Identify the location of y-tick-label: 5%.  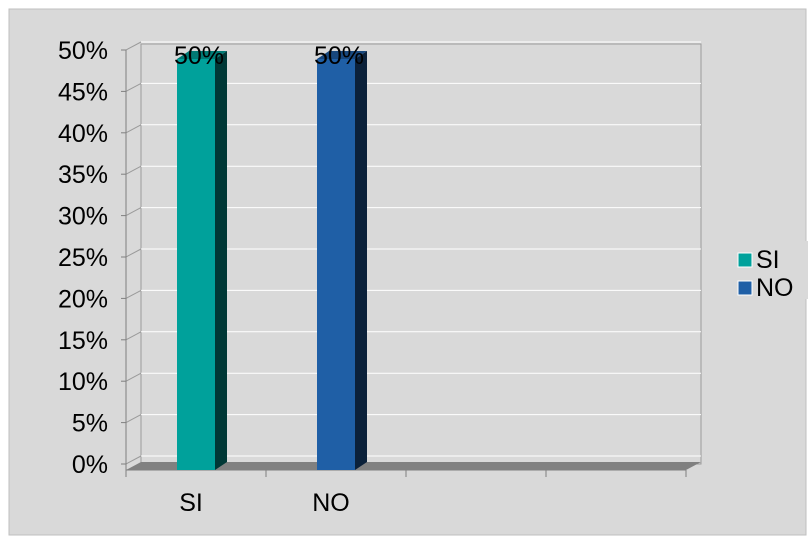
(90, 424).